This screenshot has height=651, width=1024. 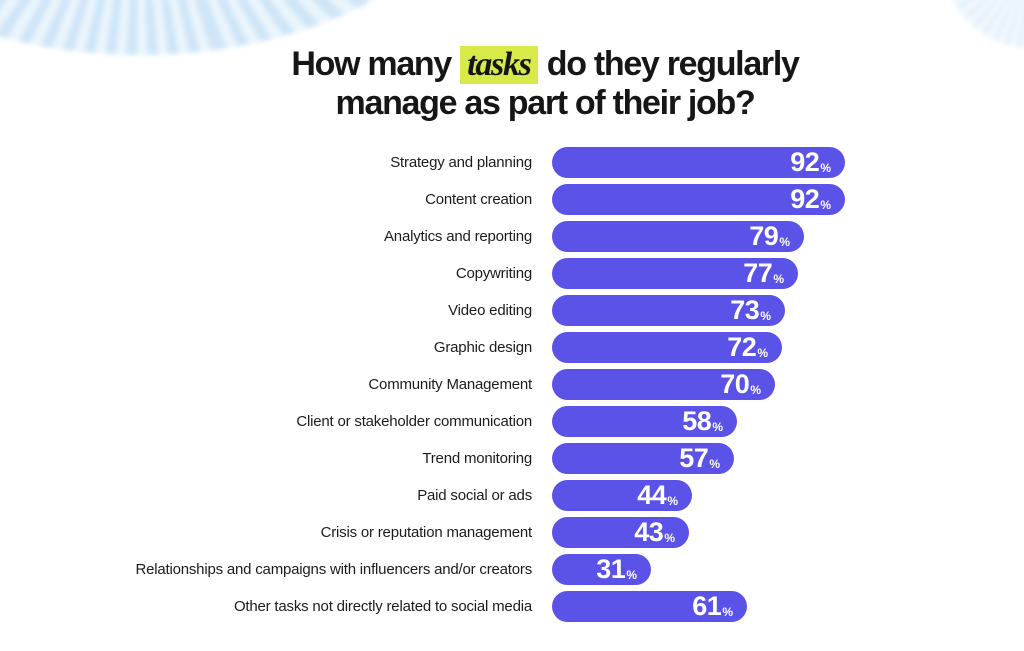 What do you see at coordinates (983, 24) in the screenshot?
I see `striped-circle-decoration-right` at bounding box center [983, 24].